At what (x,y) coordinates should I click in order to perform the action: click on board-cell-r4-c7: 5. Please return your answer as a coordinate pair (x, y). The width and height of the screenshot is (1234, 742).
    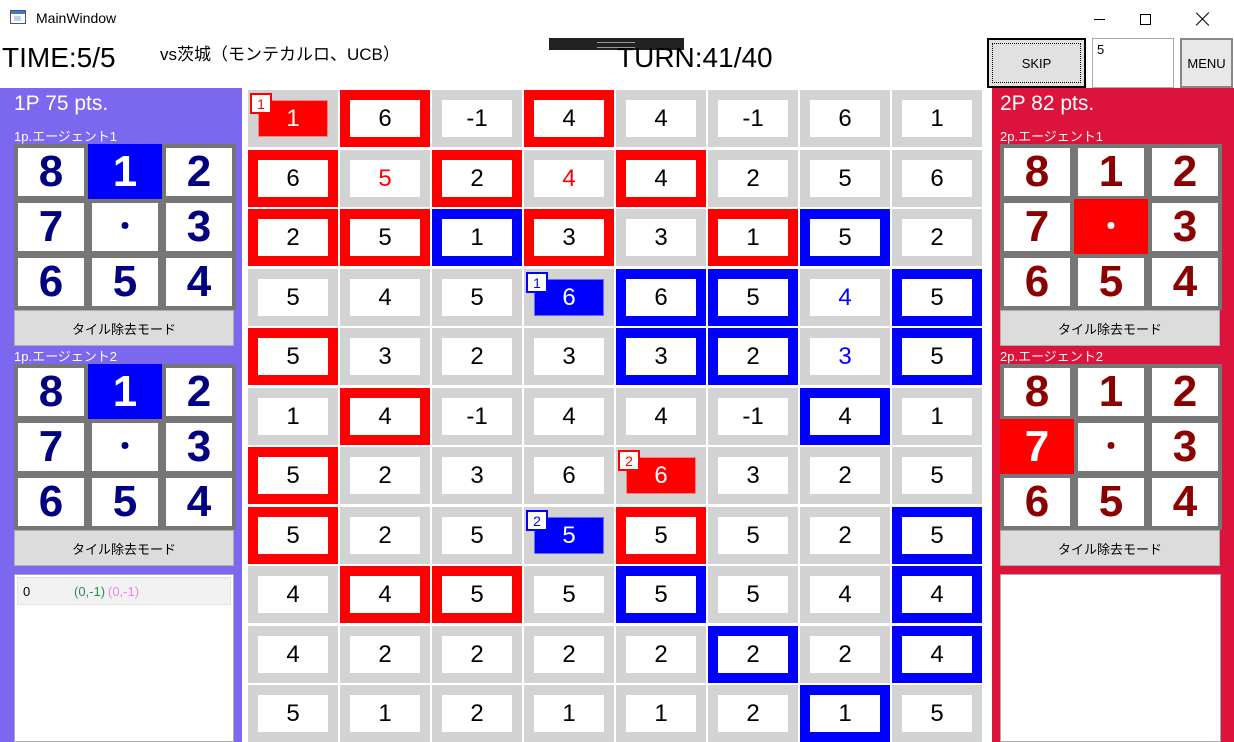
    Looking at the image, I should click on (937, 356).